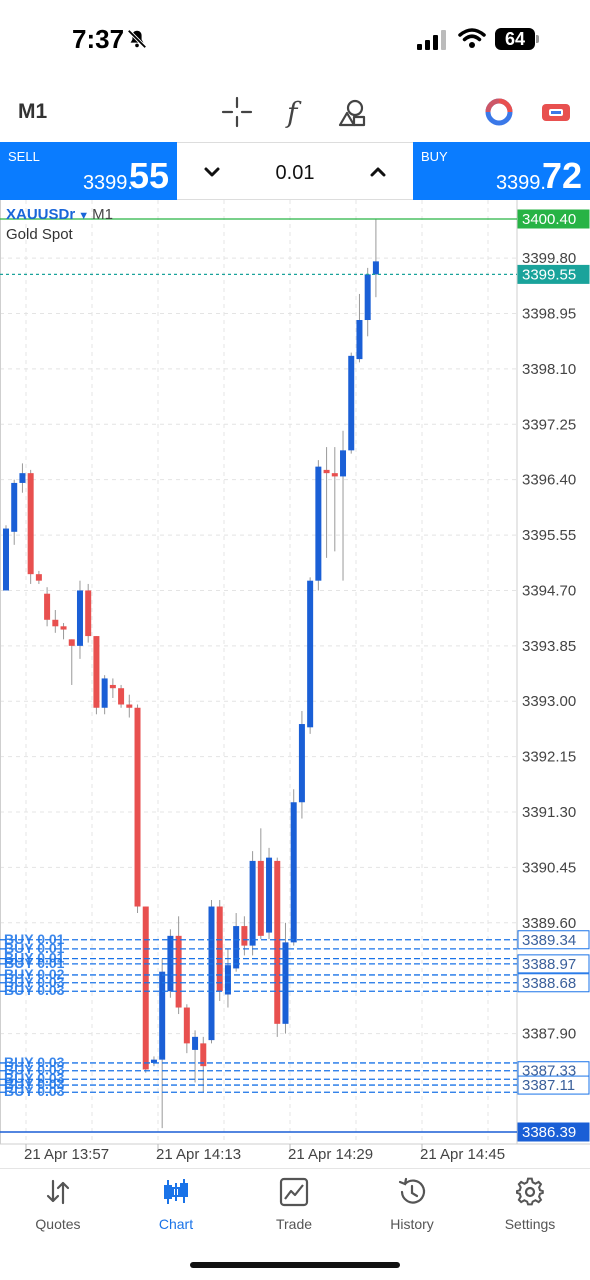 The width and height of the screenshot is (590, 1280). I want to click on low-price-marker-bg, so click(553, 1132).